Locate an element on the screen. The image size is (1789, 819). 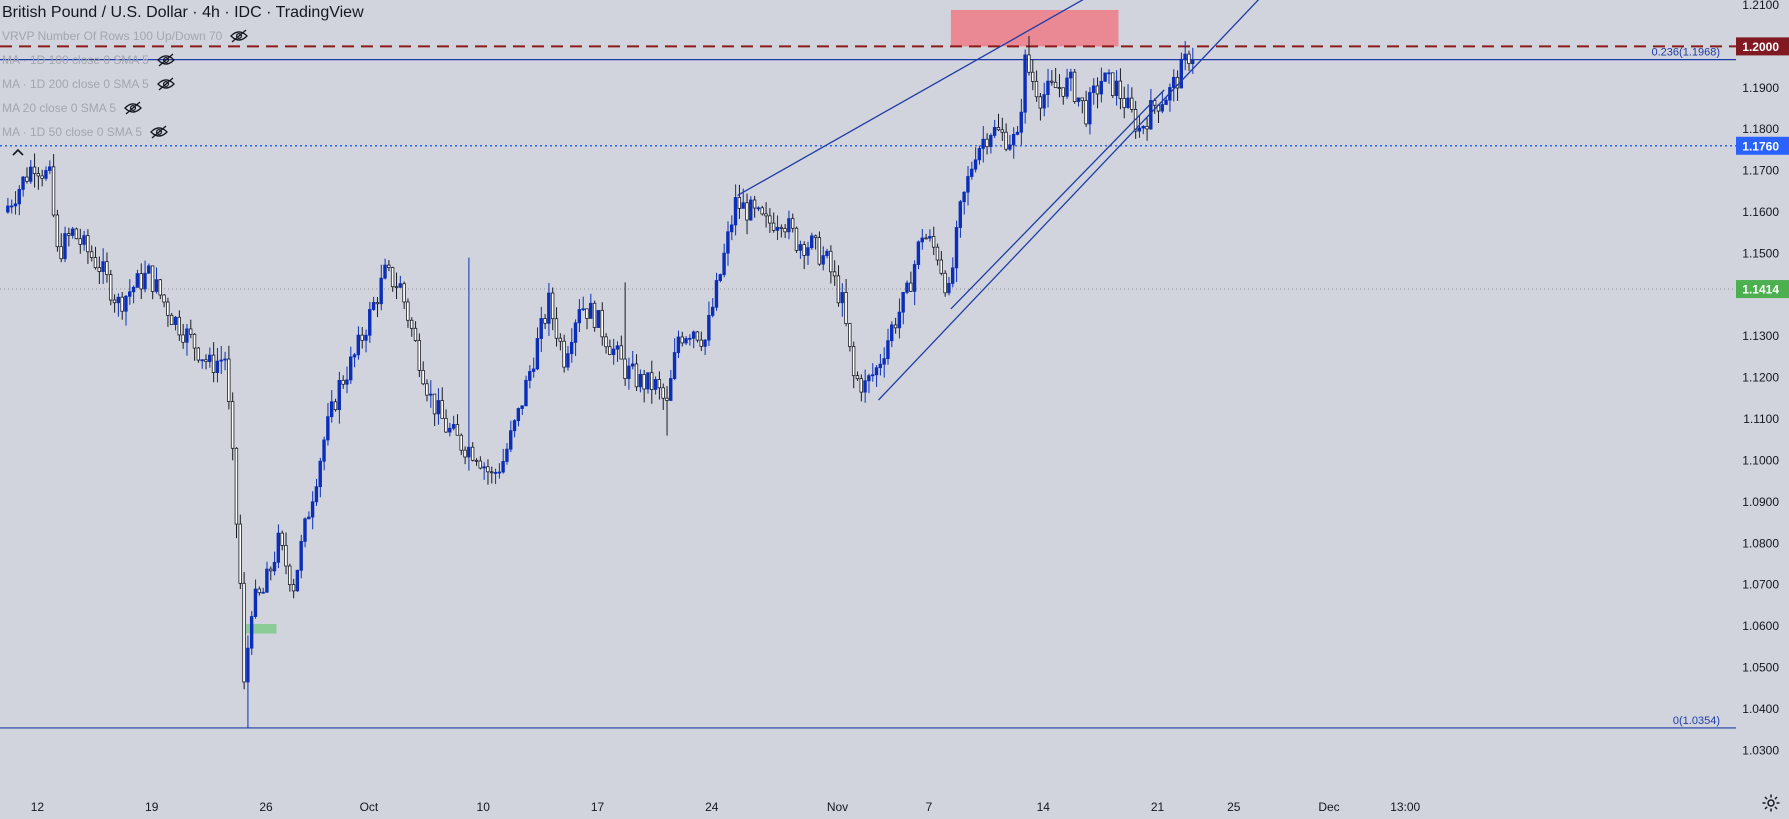
collapse-legend-icon is located at coordinates (18, 152).